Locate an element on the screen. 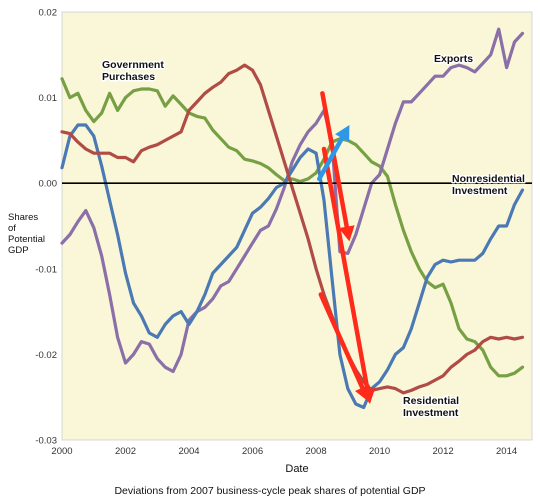 The image size is (540, 499). x-tick-label: 2006 is located at coordinates (252, 451).